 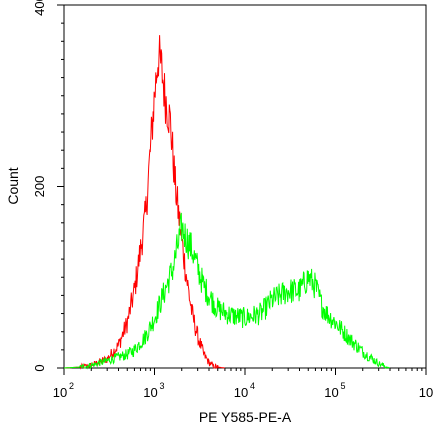 I want to click on y-tick-label: 200, so click(x=39, y=187).